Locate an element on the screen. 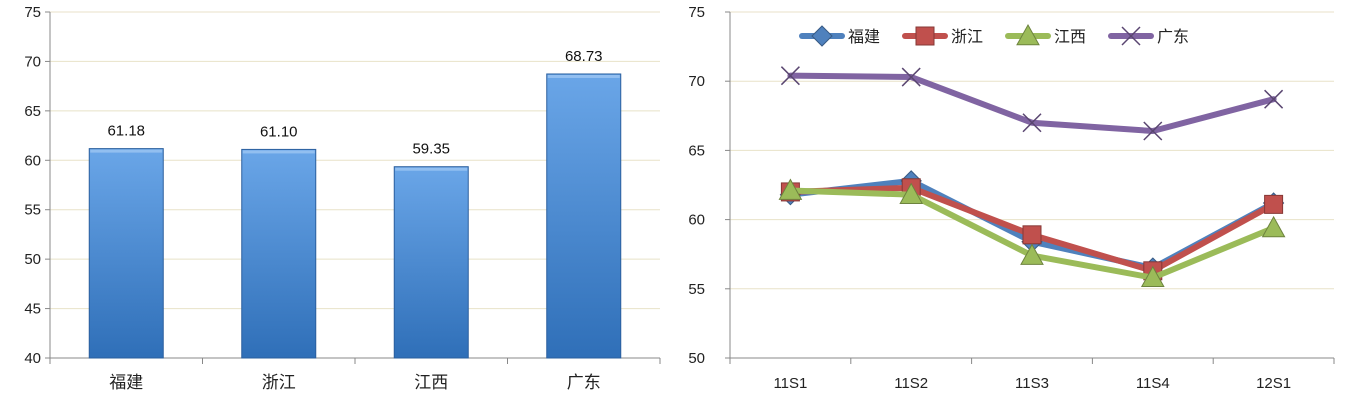  bar-data-label: 68.73 is located at coordinates (584, 56).